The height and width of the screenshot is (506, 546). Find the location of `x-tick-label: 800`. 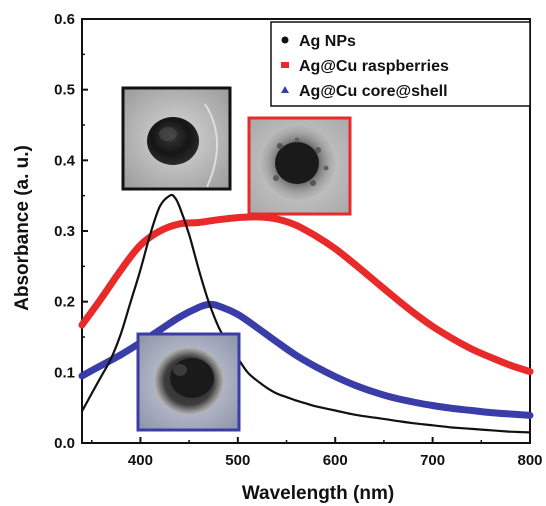

x-tick-label: 800 is located at coordinates (529, 460).